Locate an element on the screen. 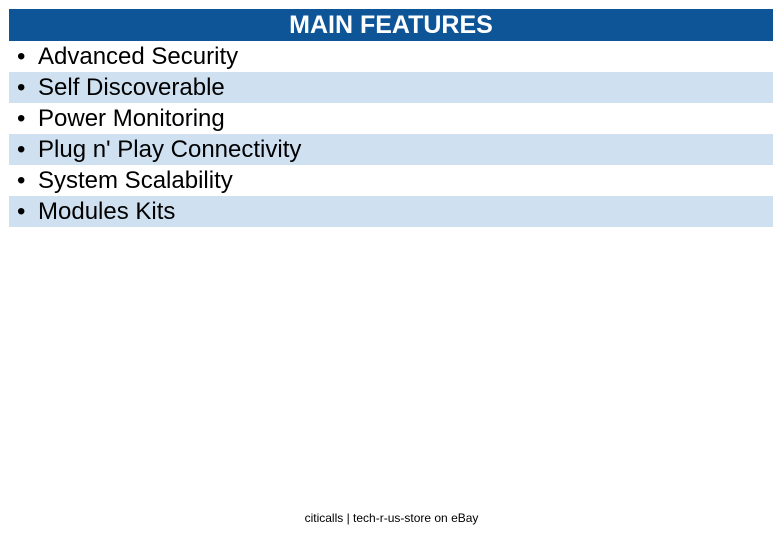 This screenshot has width=783, height=535. feature-item: • Self Discoverable is located at coordinates (391, 87).